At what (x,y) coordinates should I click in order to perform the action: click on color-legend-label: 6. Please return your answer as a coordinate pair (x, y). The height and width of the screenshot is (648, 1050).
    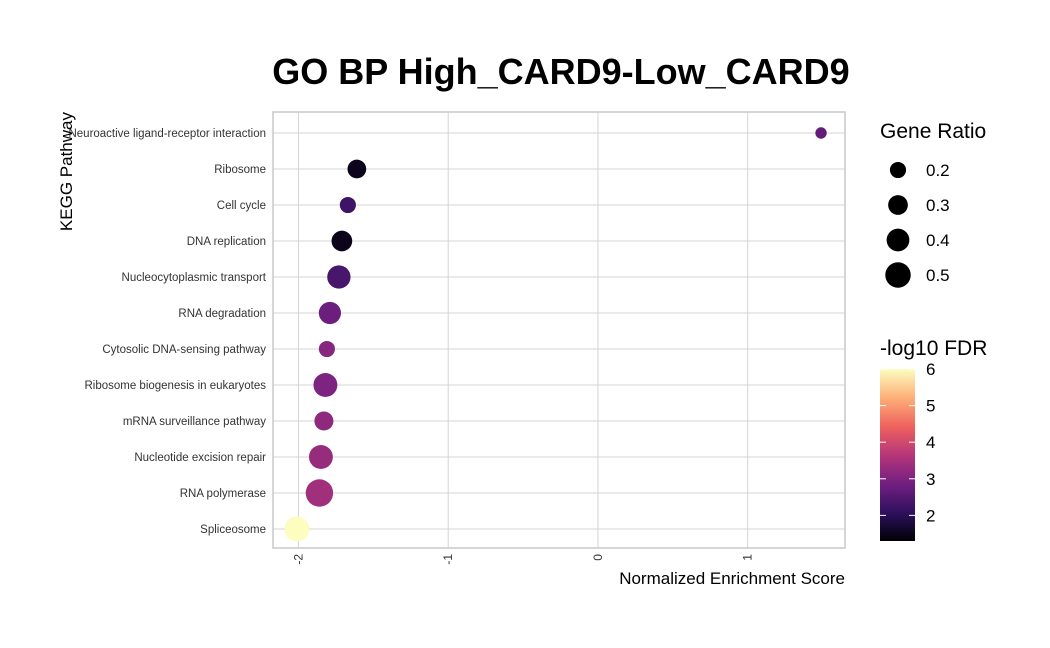
    Looking at the image, I should click on (930, 369).